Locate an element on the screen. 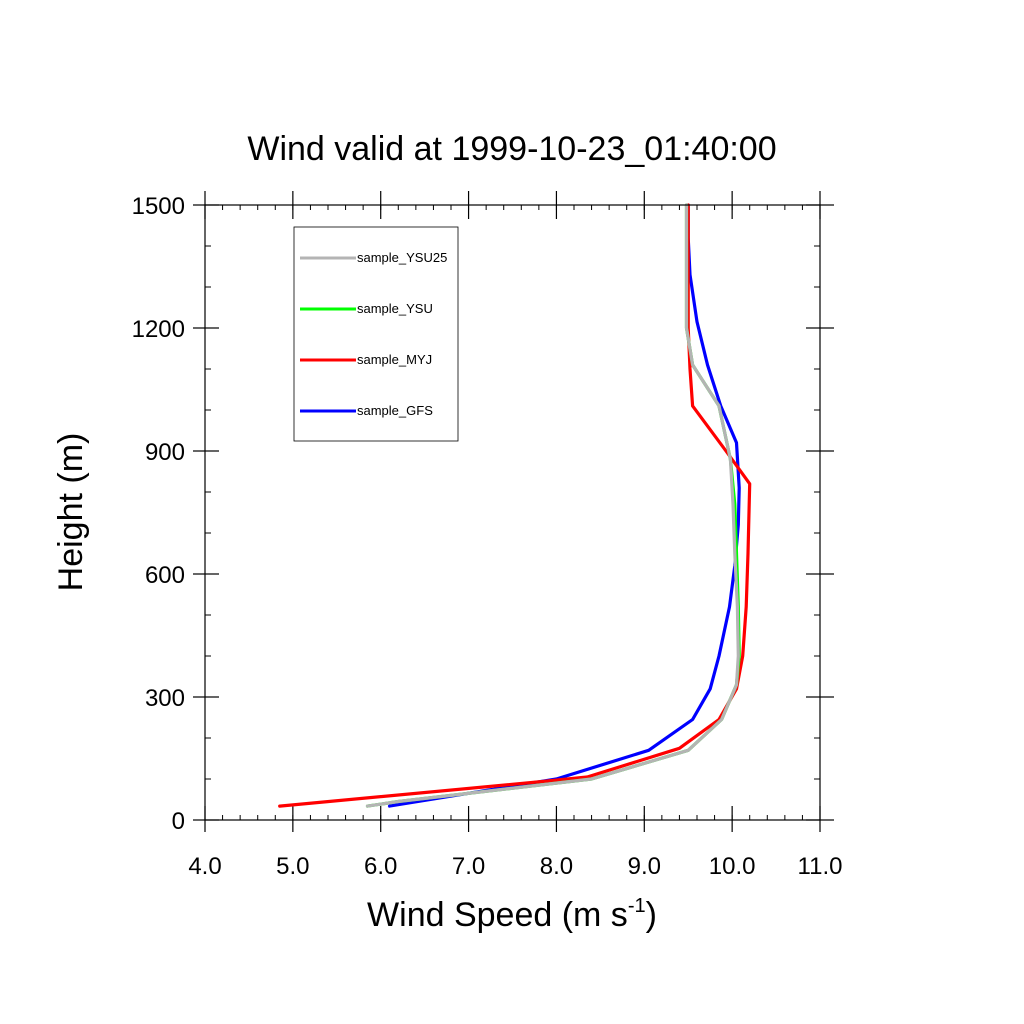  x-axis-label-close: ) is located at coordinates (651, 915).